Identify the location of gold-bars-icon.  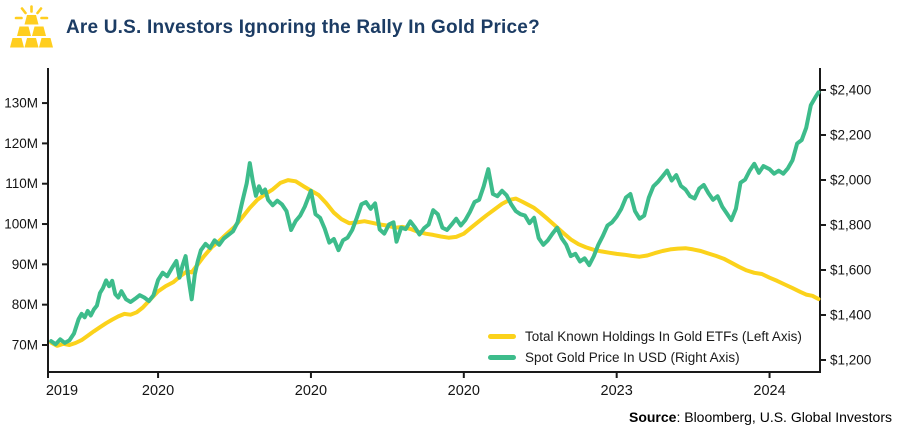
(31, 26).